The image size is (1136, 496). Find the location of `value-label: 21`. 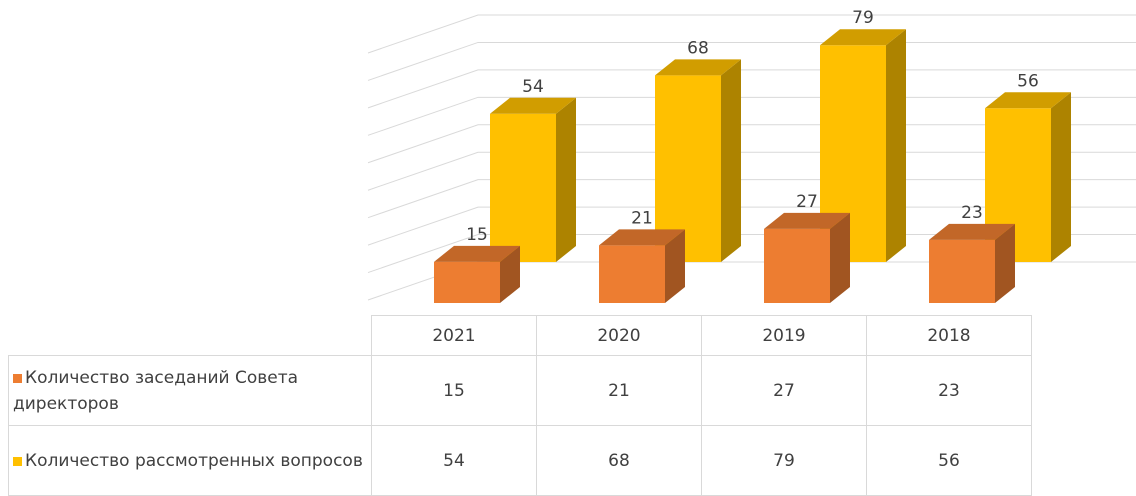

value-label: 21 is located at coordinates (642, 218).